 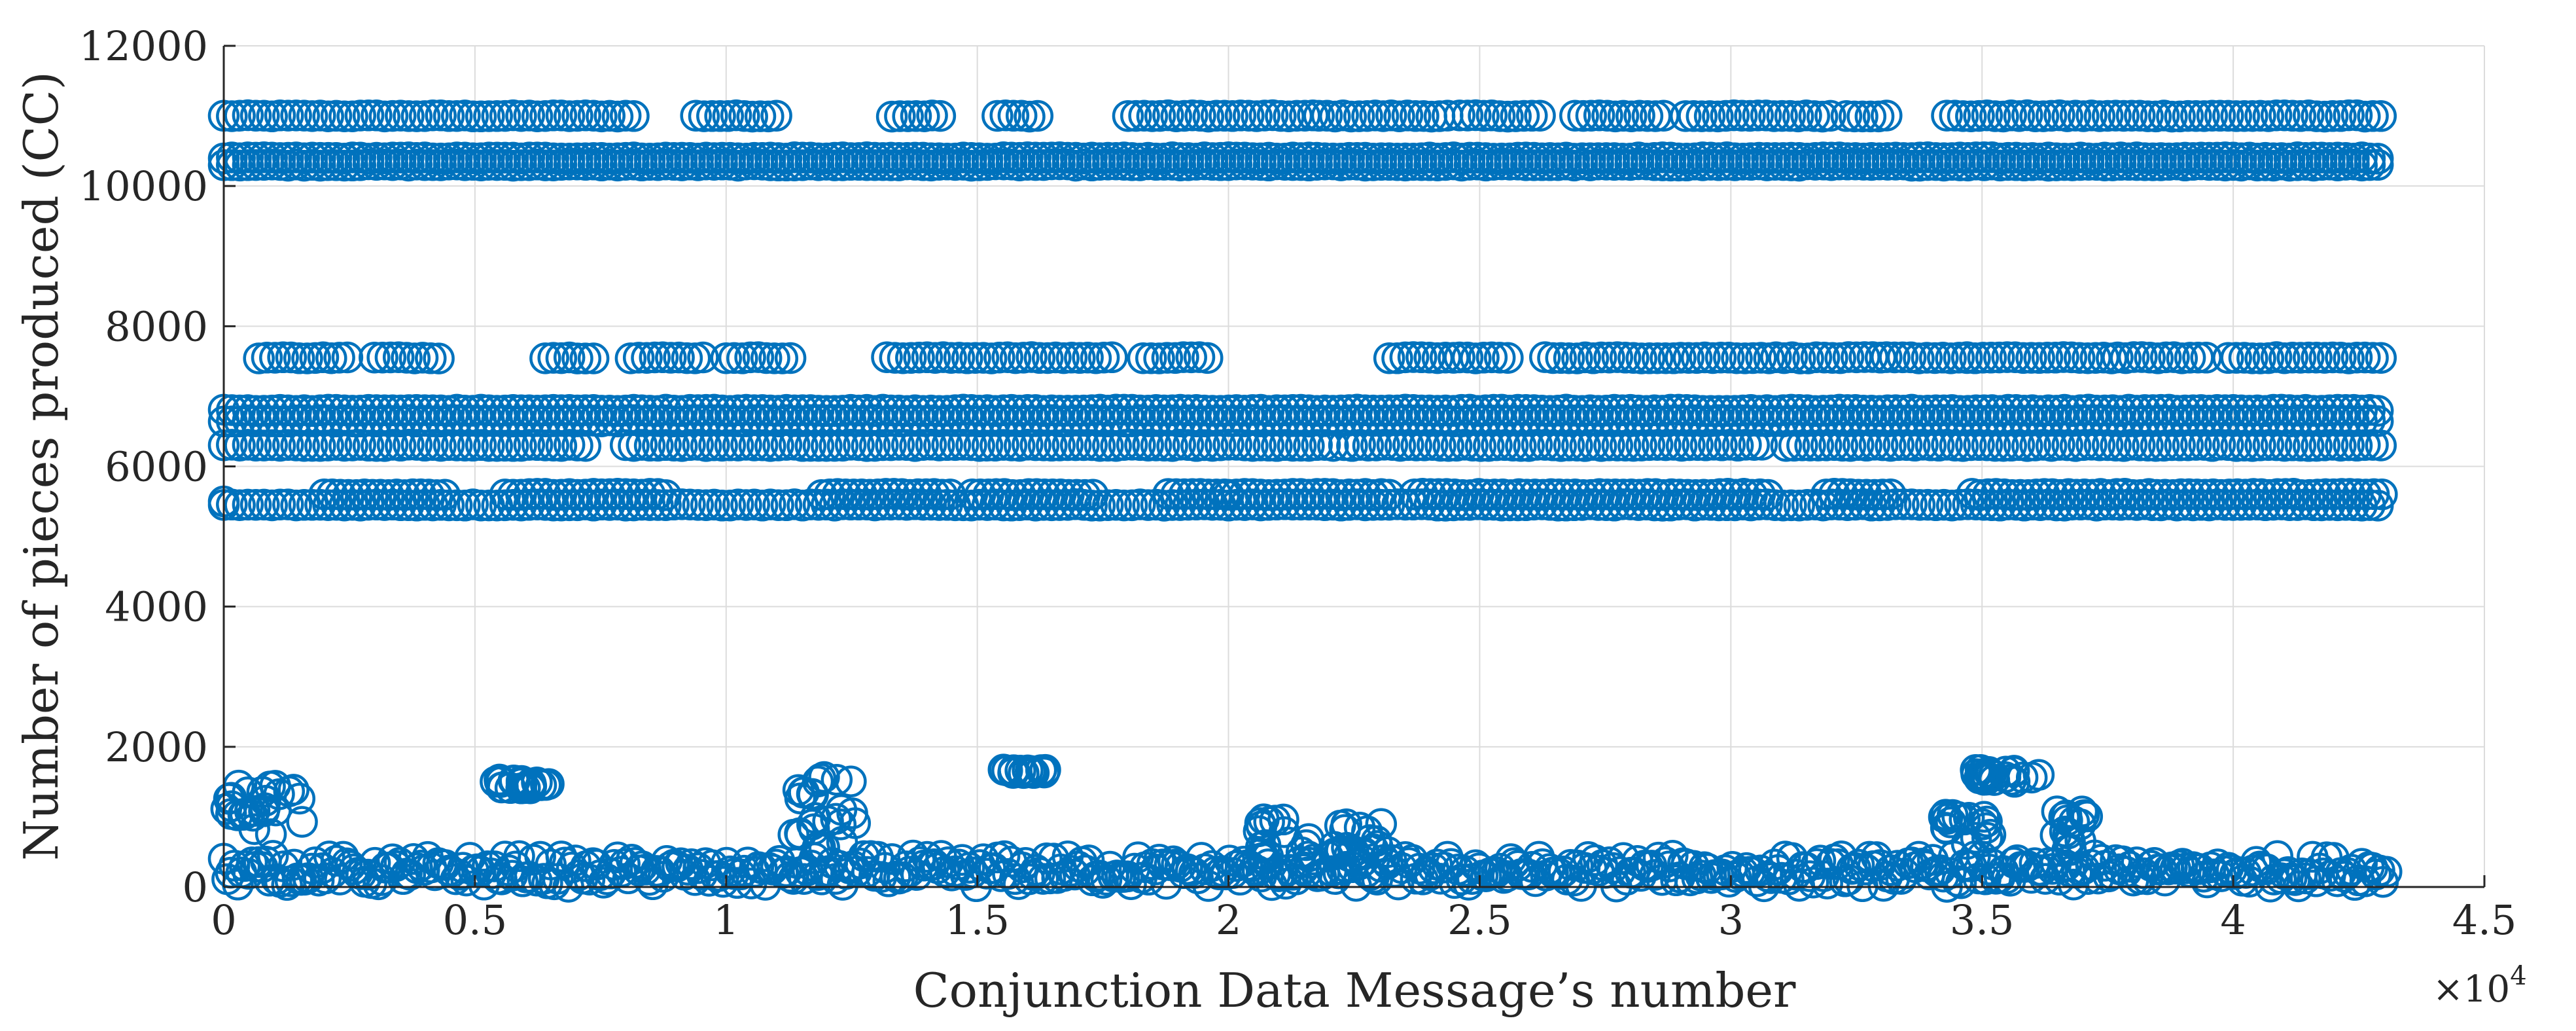 What do you see at coordinates (41, 466) in the screenshot?
I see `y-axis-title: Number of pieces produced (CC)` at bounding box center [41, 466].